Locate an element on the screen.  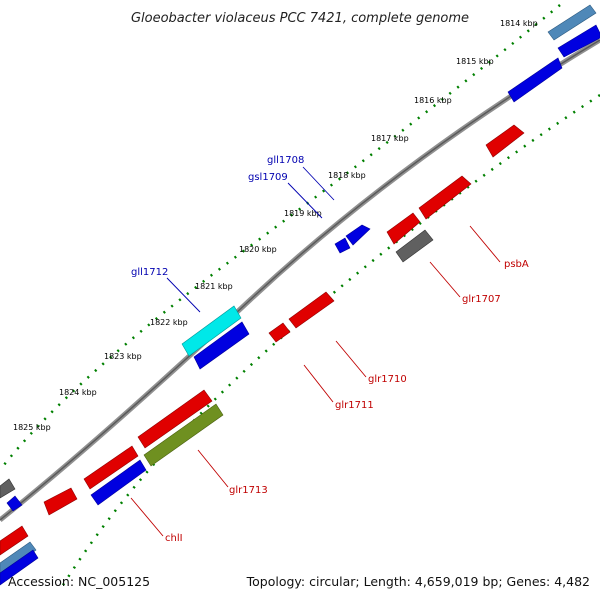
leader-glr1713 is located at coordinates (213, 468).